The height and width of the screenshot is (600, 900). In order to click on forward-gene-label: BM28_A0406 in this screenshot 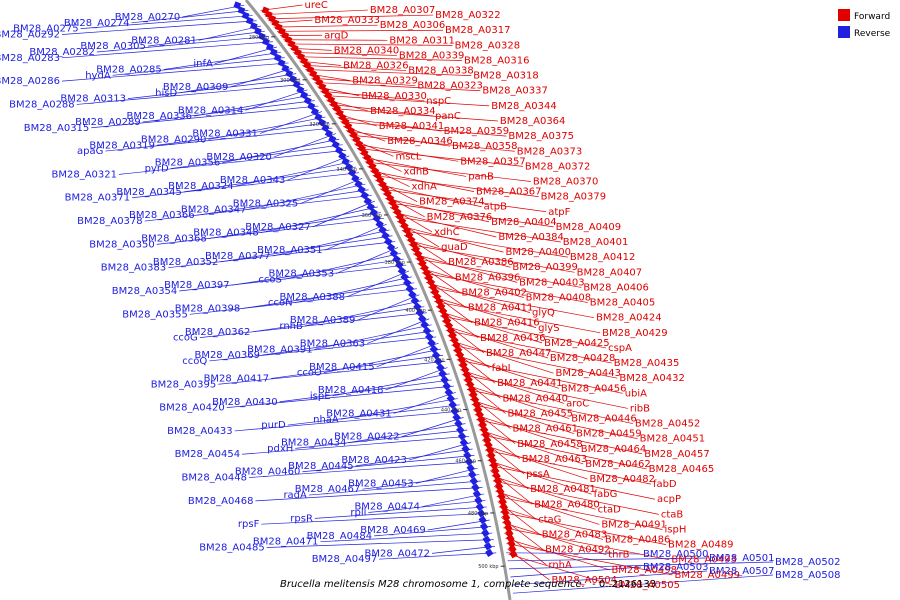, I will do `click(616, 287)`.